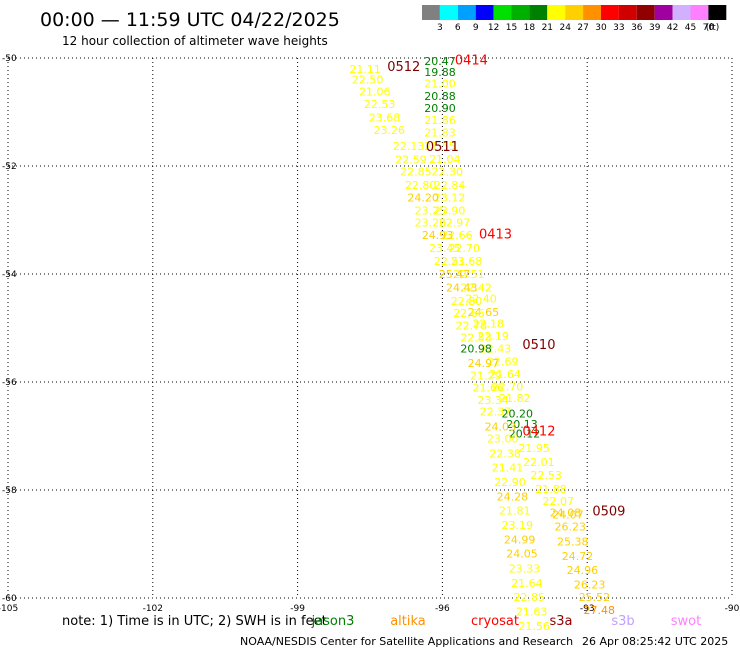  Describe the element at coordinates (496, 412) in the screenshot. I see `wave-height-label: 22.37` at that location.